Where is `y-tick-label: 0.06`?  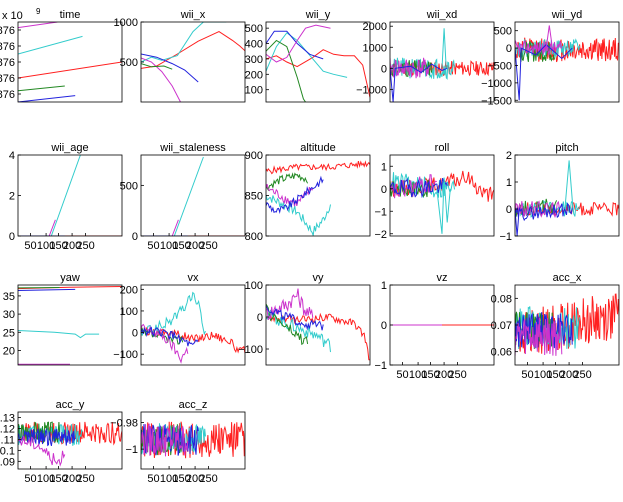
y-tick-label: 0.06 is located at coordinates (501, 353).